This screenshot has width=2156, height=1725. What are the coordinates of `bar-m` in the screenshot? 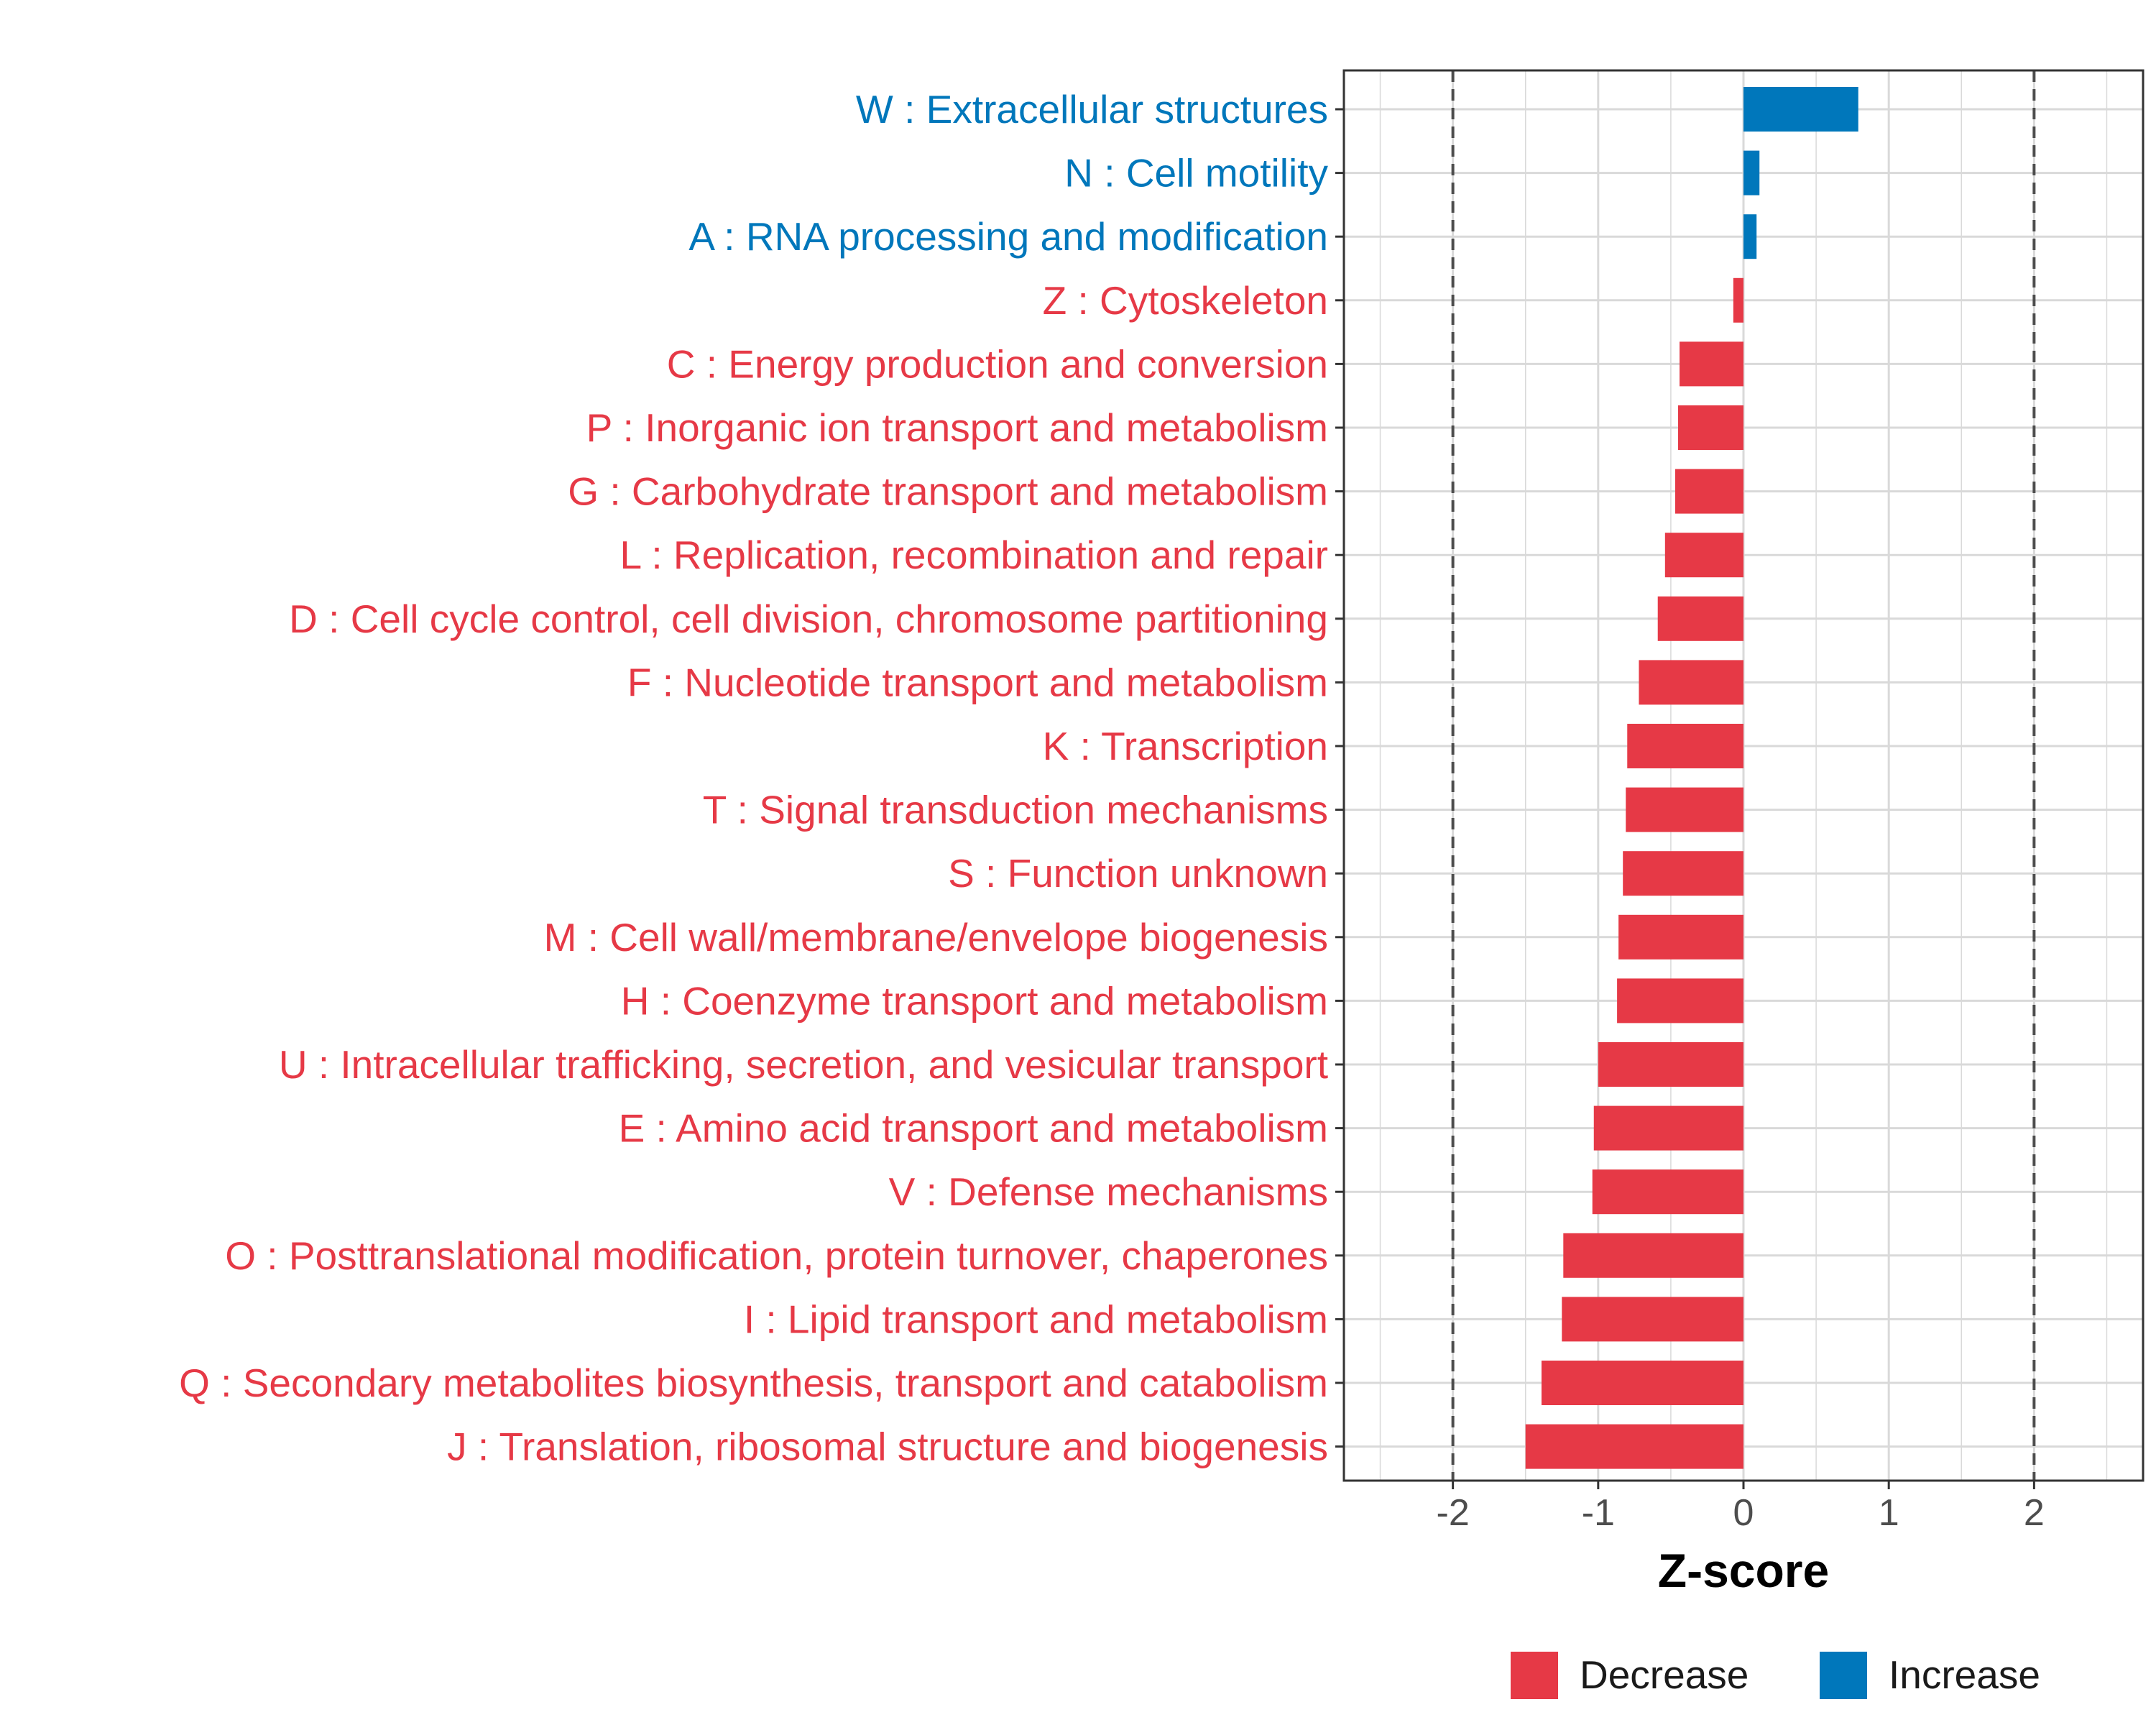 It's located at (1680, 937).